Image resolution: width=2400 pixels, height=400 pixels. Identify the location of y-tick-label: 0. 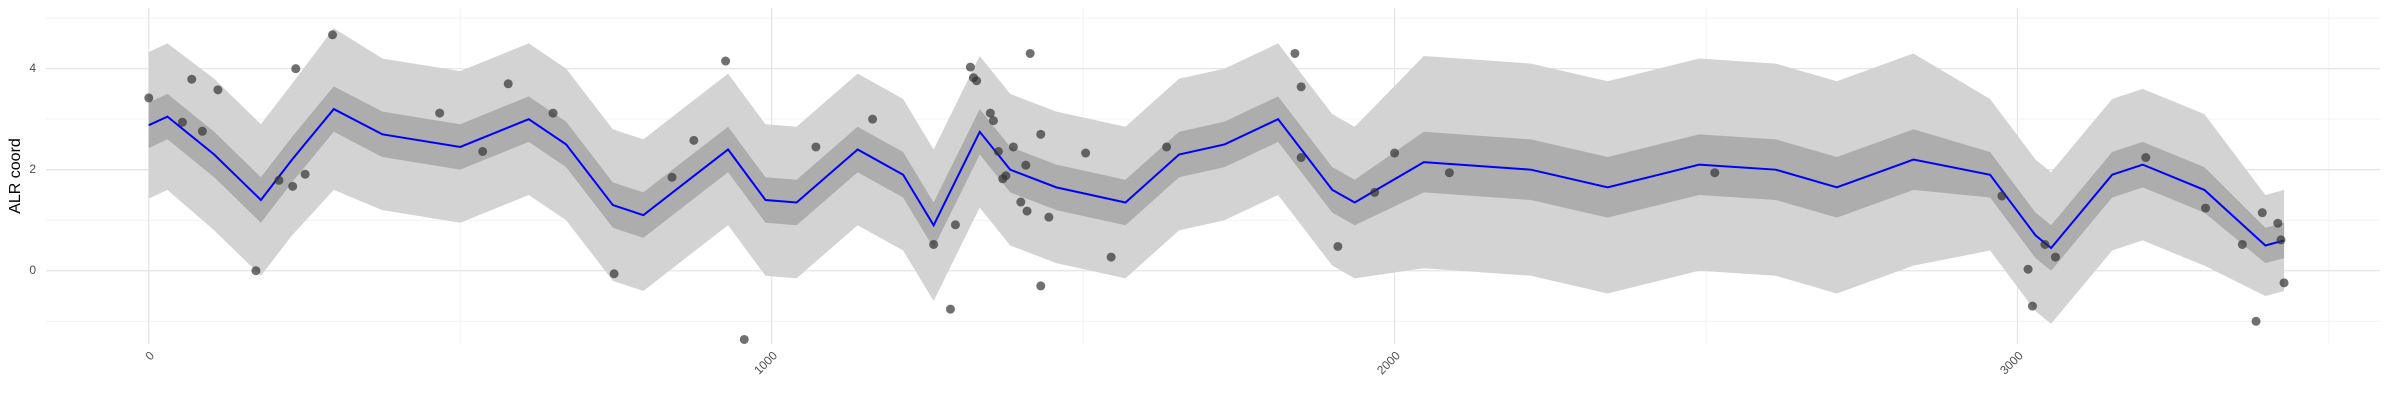
(32, 270).